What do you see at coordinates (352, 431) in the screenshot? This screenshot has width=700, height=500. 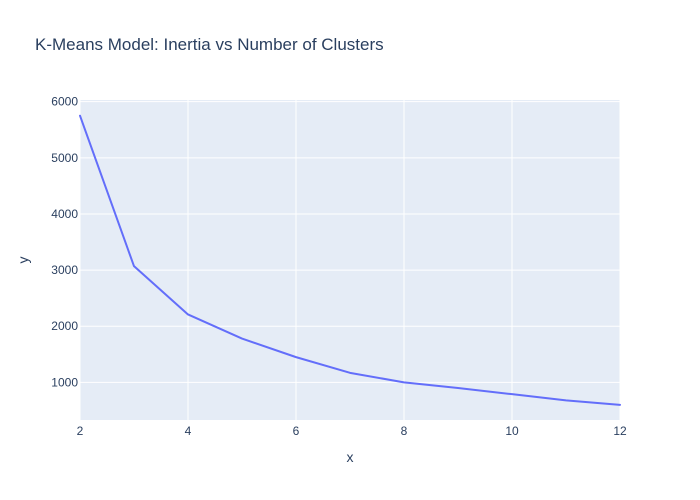 I see `x-tick-labels: 2 4 6 8 10 12` at bounding box center [352, 431].